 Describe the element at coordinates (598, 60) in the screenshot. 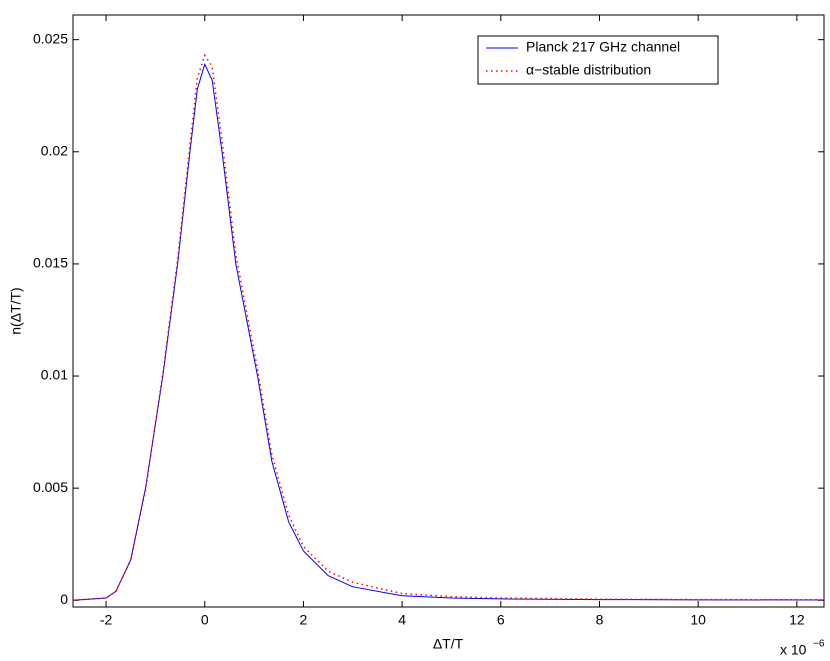

I see `legend-box` at that location.